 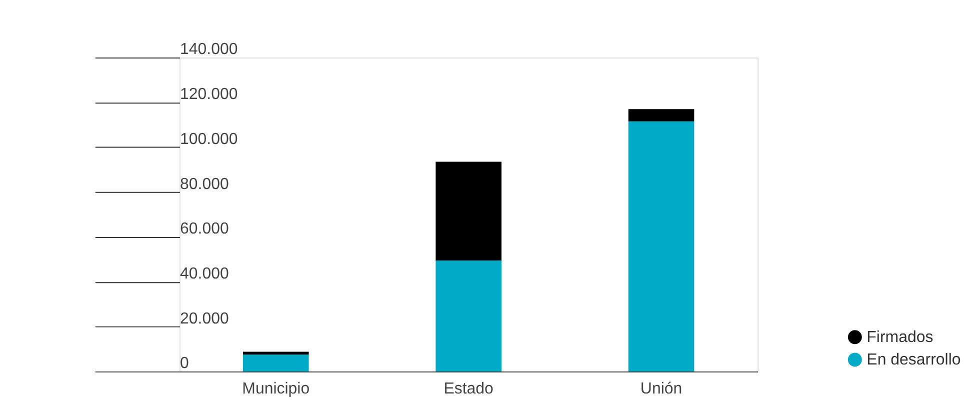 What do you see at coordinates (913, 359) in the screenshot?
I see `legend-label: En desarrollo` at bounding box center [913, 359].